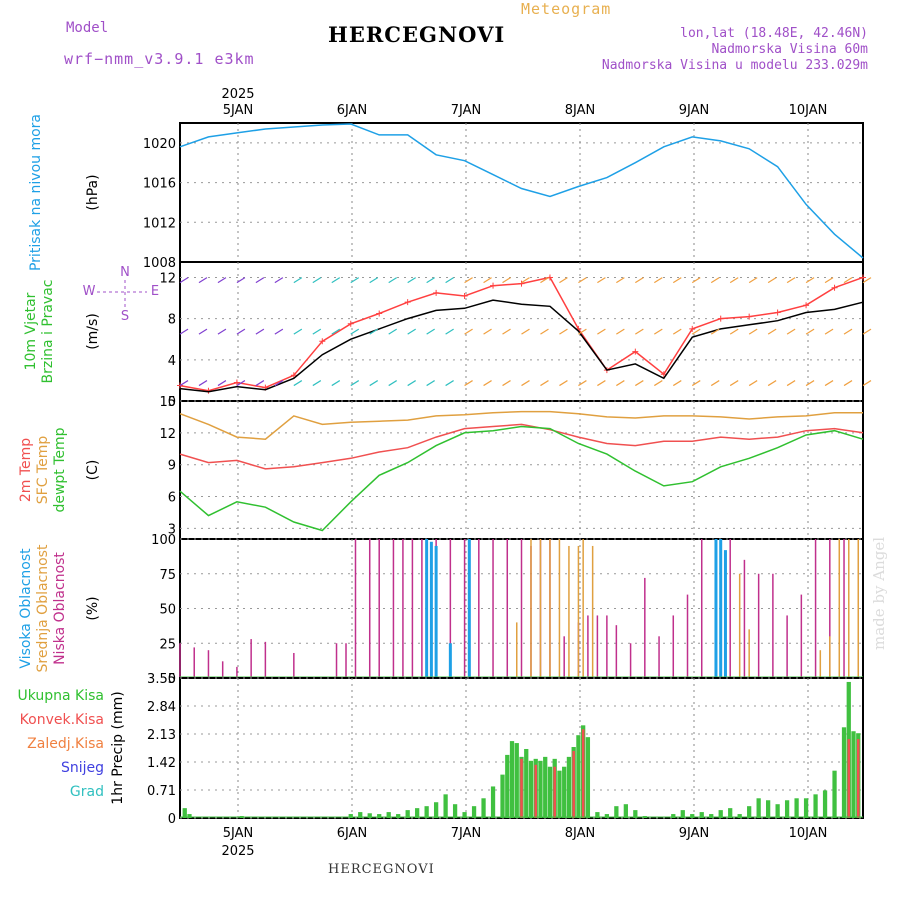 This screenshot has height=900, width=900. What do you see at coordinates (43, 608) in the screenshot?
I see `y-axis-label: Srednja Oblacnost` at bounding box center [43, 608].